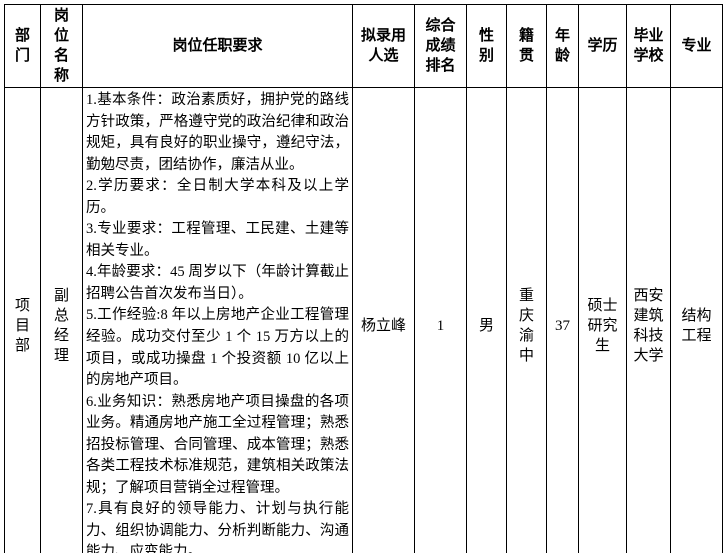 The height and width of the screenshot is (553, 726). I want to click on requirement-item: 3.专业要求：工程管理、工民建、土建等相关专业。, so click(217, 240).